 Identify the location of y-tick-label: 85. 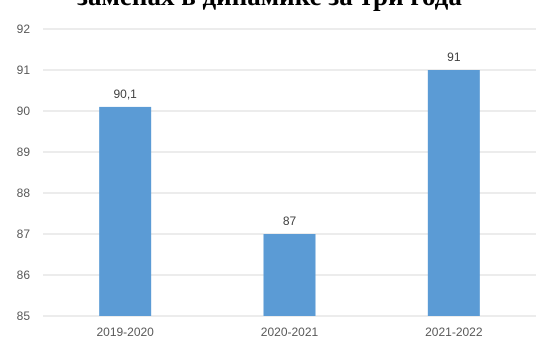
(24, 316).